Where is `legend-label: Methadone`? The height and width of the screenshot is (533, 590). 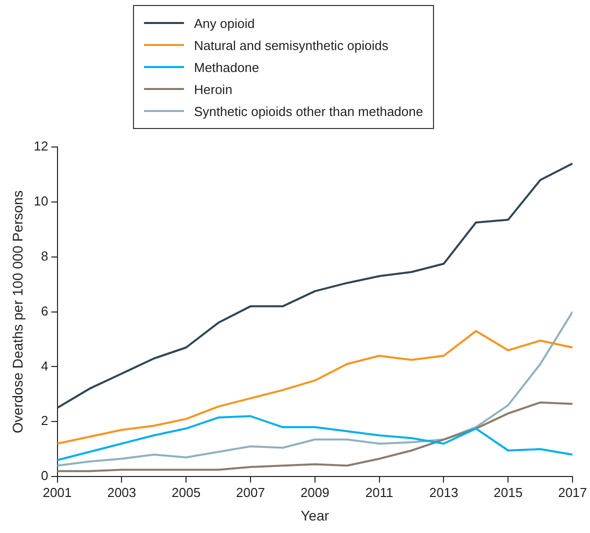
legend-label: Methadone is located at coordinates (227, 67).